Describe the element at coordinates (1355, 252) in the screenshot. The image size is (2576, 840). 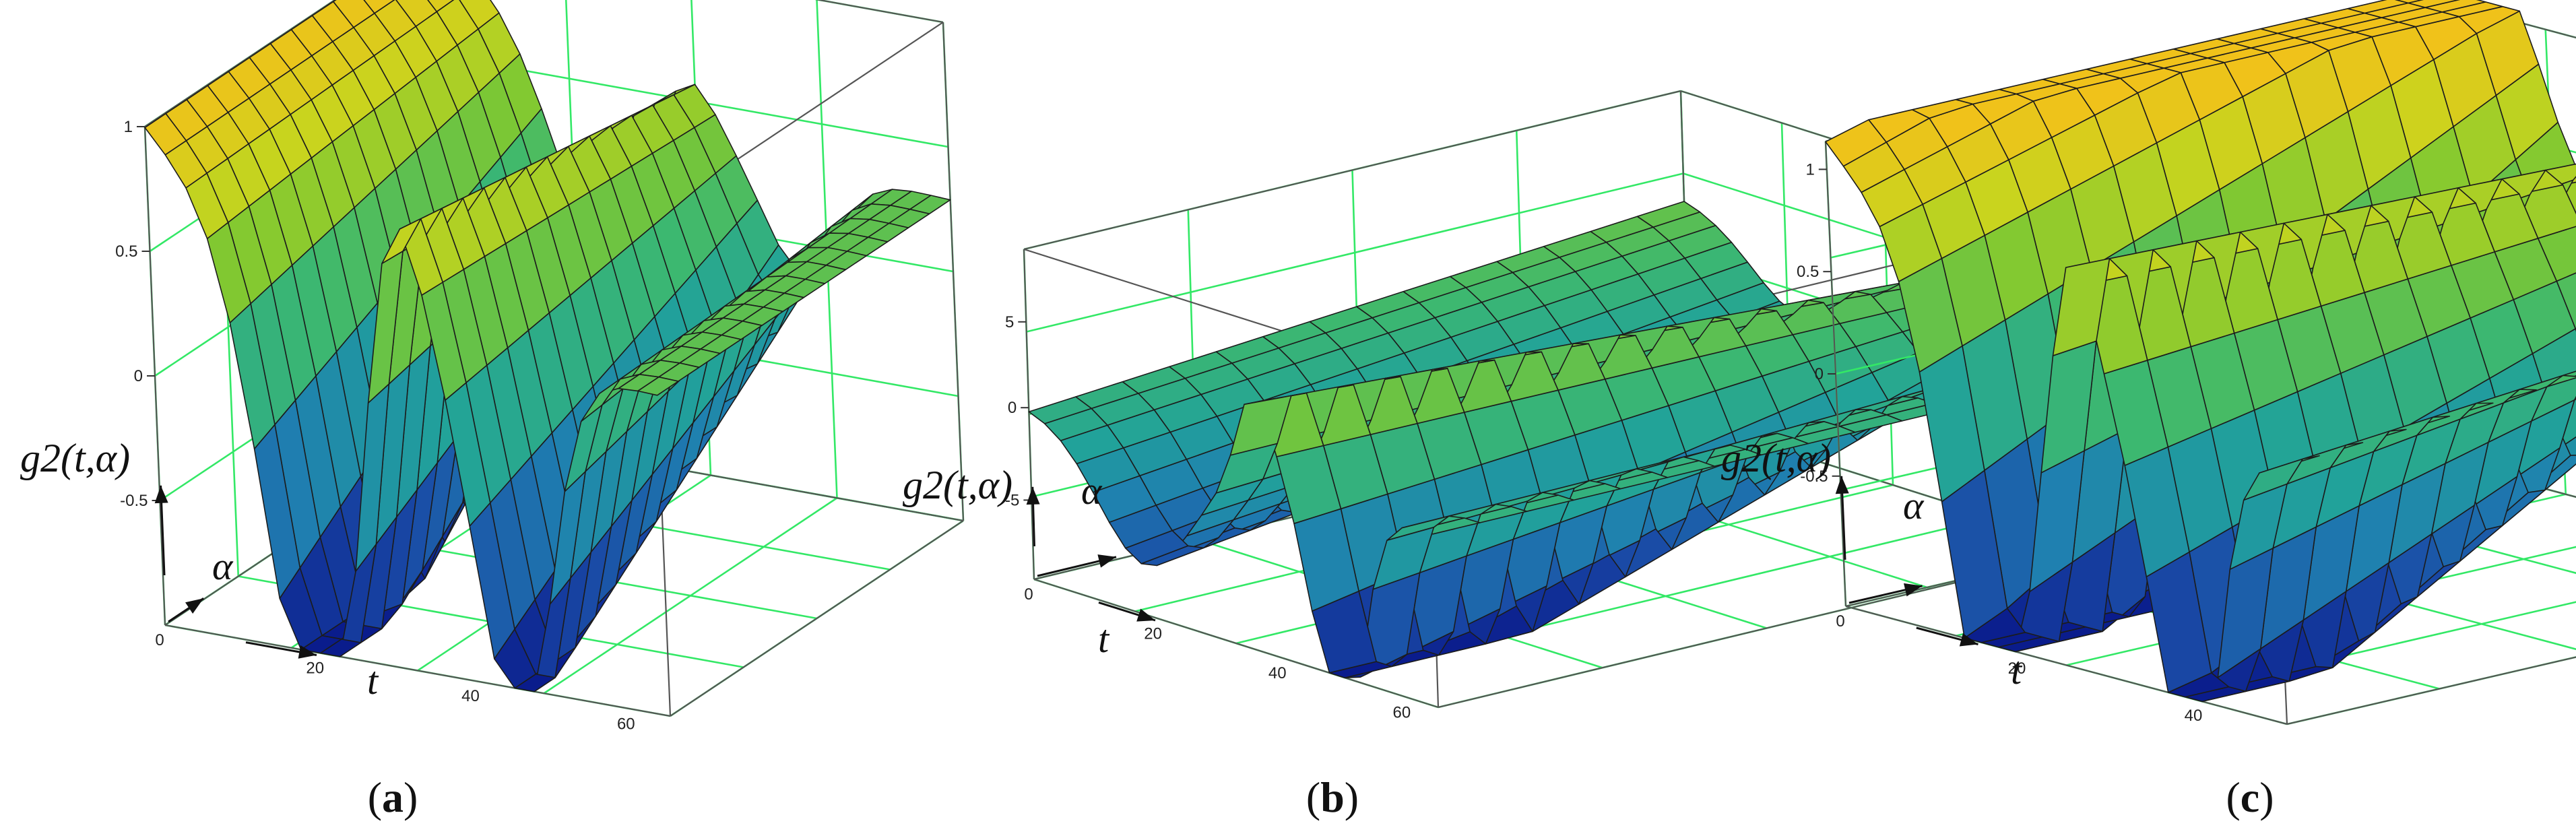
I see `side-grid-line` at that location.